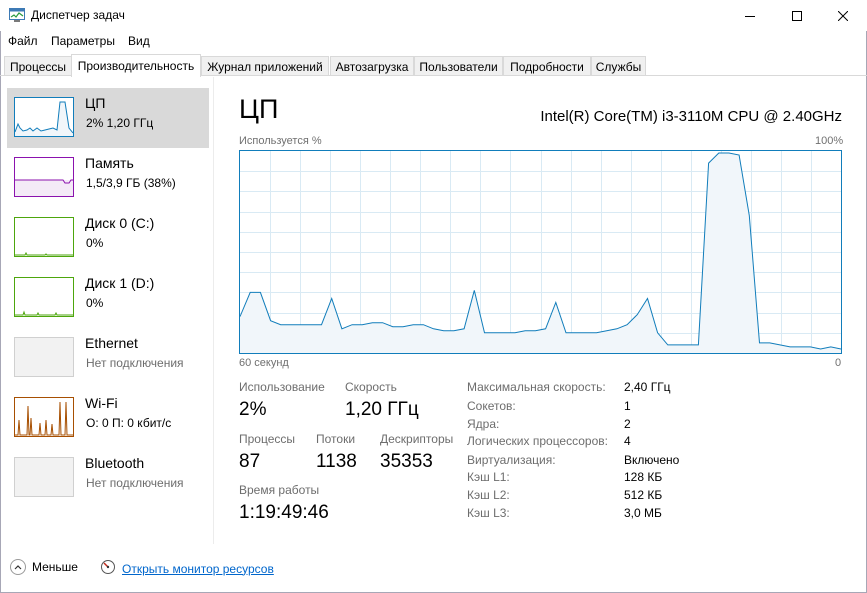 The width and height of the screenshot is (867, 593). I want to click on uptime-value: 1:19:49:46, so click(284, 512).